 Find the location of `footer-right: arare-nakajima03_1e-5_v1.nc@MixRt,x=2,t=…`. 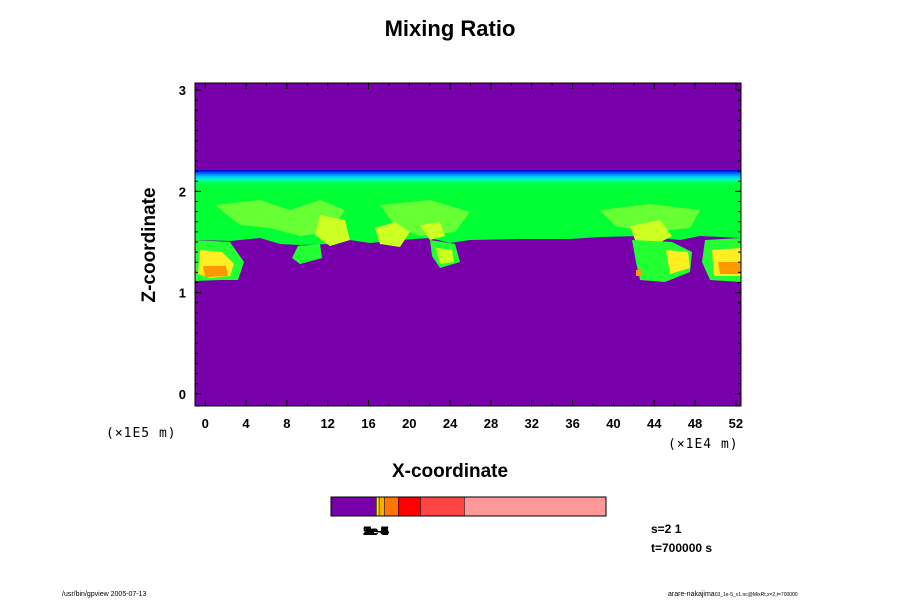

footer-right: arare-nakajima03_1e-5_v1.nc@MixRt,x=2,t=… is located at coordinates (733, 594).